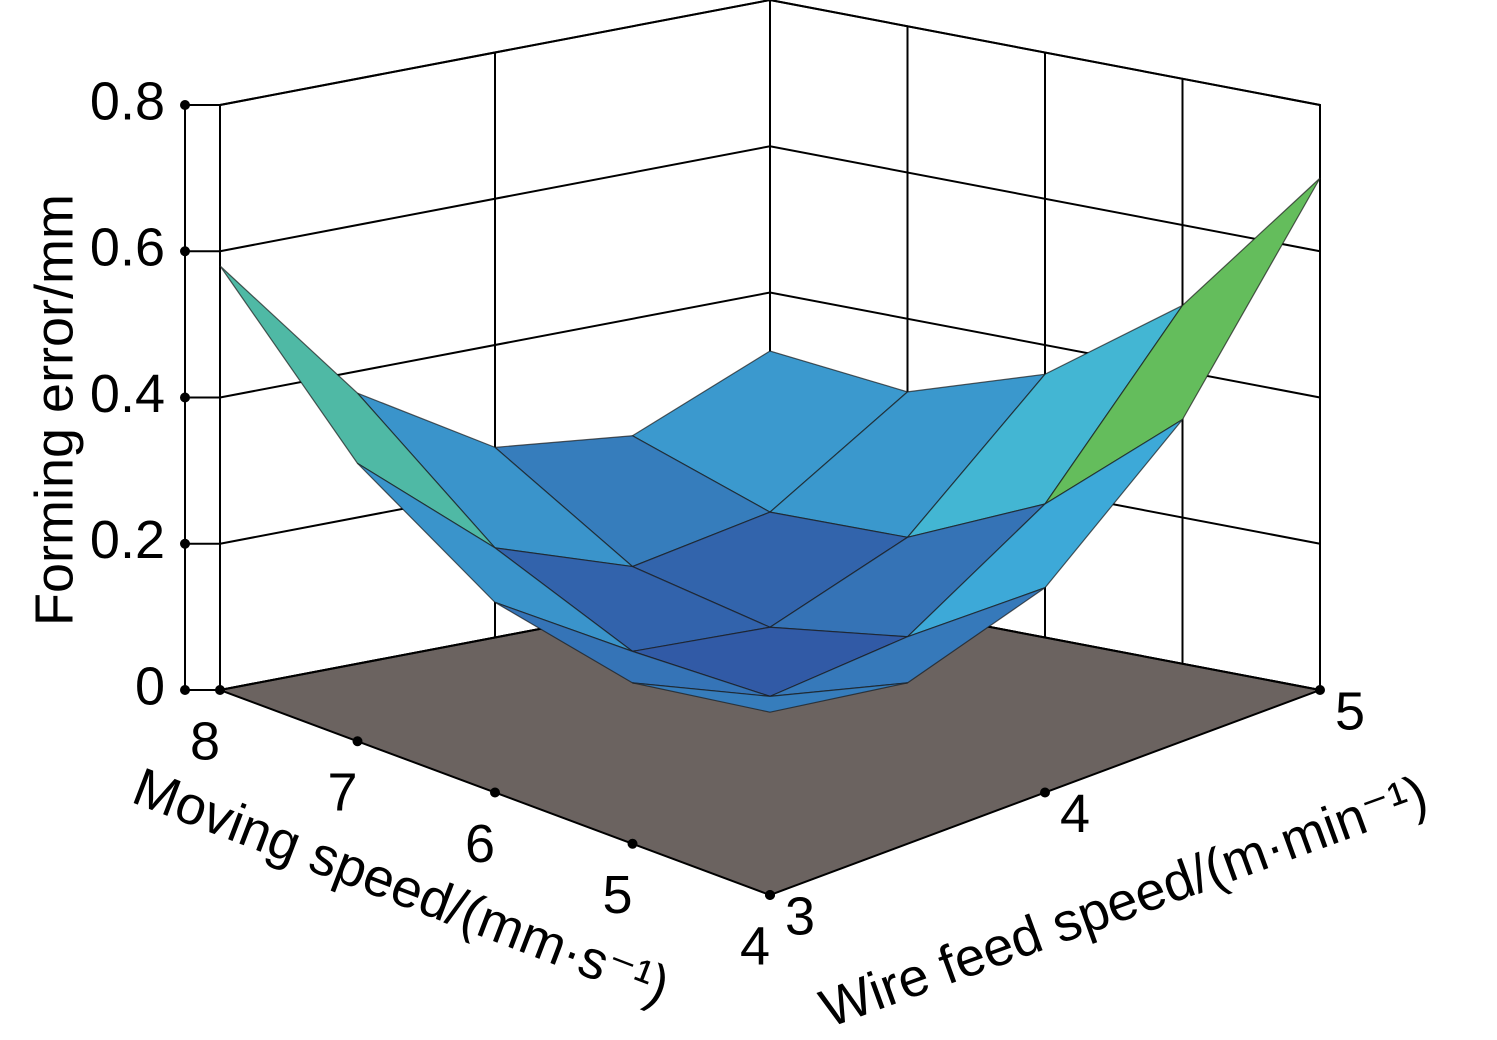 The width and height of the screenshot is (1497, 1040). What do you see at coordinates (770, 697) in the screenshot?
I see `surface-patch` at bounding box center [770, 697].